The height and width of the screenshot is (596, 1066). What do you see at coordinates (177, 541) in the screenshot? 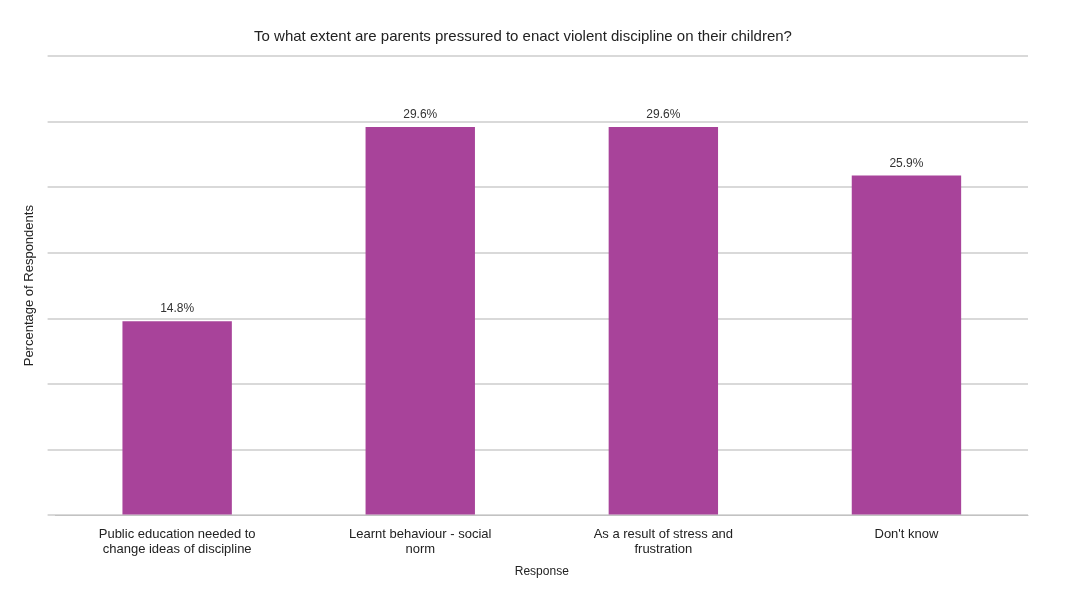
I see `x-tick-label: Public education needed to change ideas of discipline` at bounding box center [177, 541].